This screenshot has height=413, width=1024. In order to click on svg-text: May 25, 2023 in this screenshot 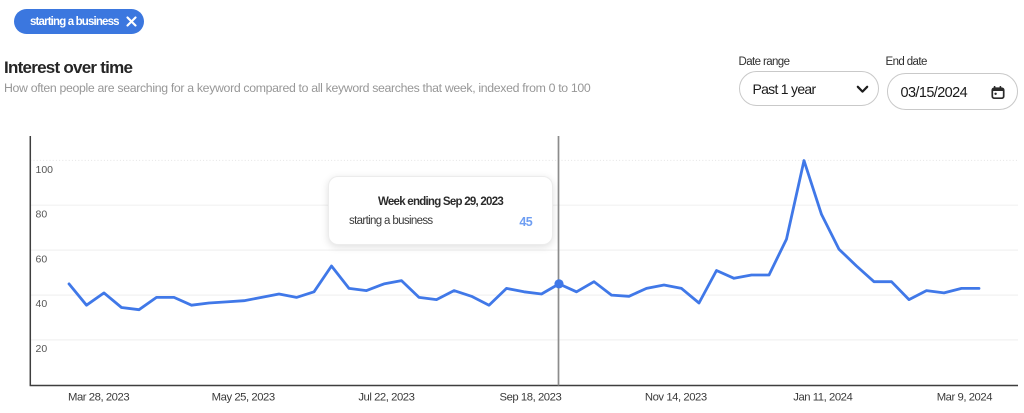, I will do `click(243, 397)`.